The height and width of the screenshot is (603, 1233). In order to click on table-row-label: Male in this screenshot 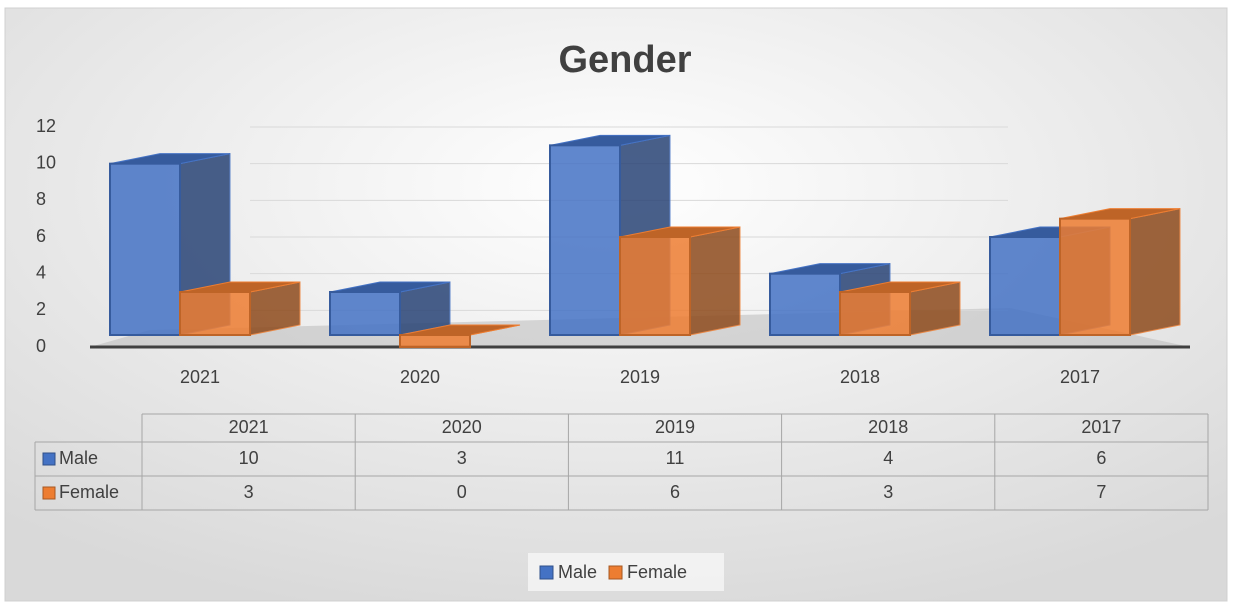, I will do `click(78, 458)`.